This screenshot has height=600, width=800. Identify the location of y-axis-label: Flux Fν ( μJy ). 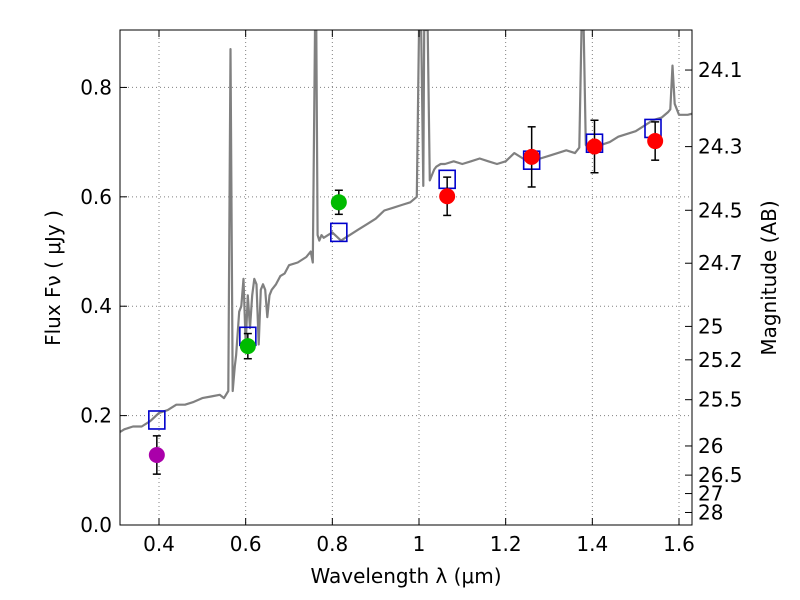
(53, 278).